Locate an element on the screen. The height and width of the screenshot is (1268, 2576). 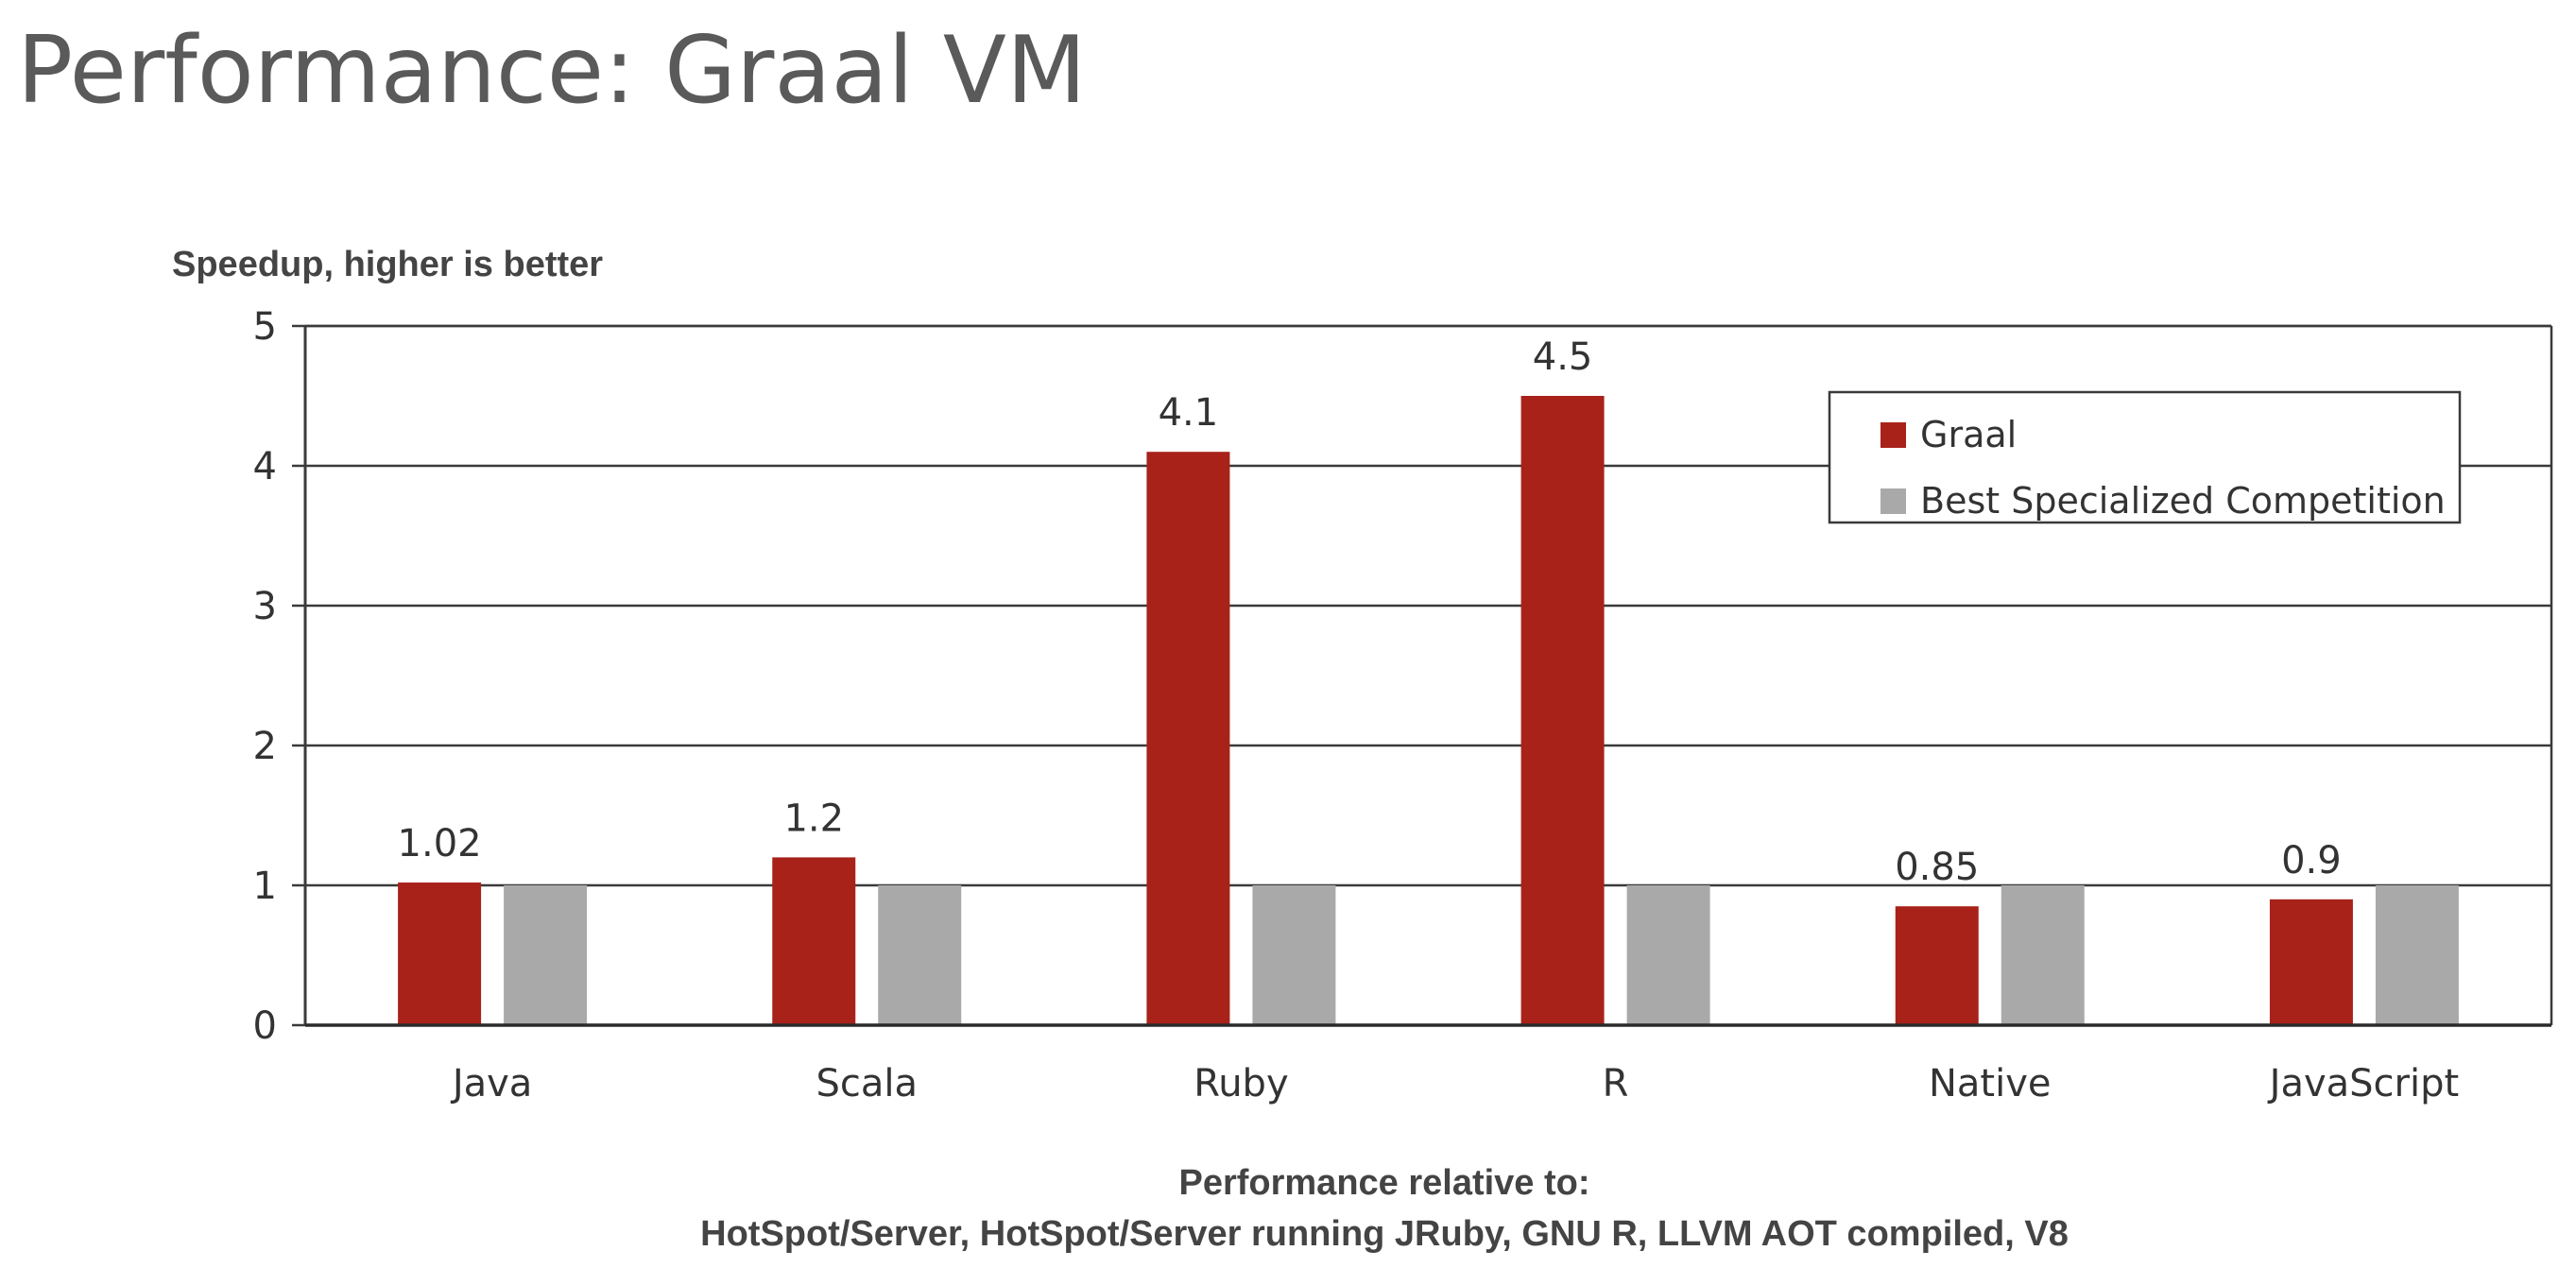
y-tick-labels: 0 1 2 3 4 5 is located at coordinates (279, 676).